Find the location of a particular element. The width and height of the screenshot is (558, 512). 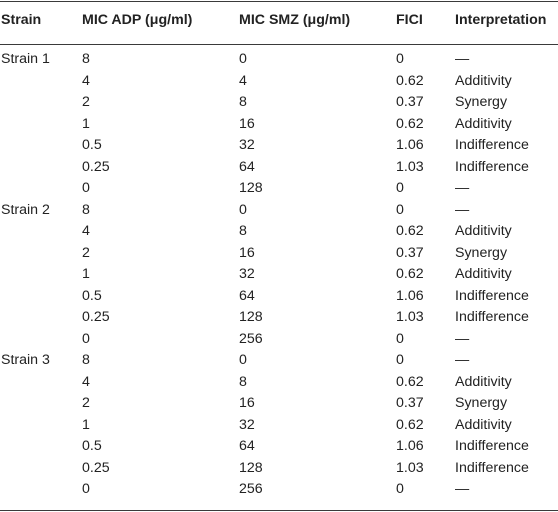

table-row: 2 8 0.37 Synergy is located at coordinates (279, 103).